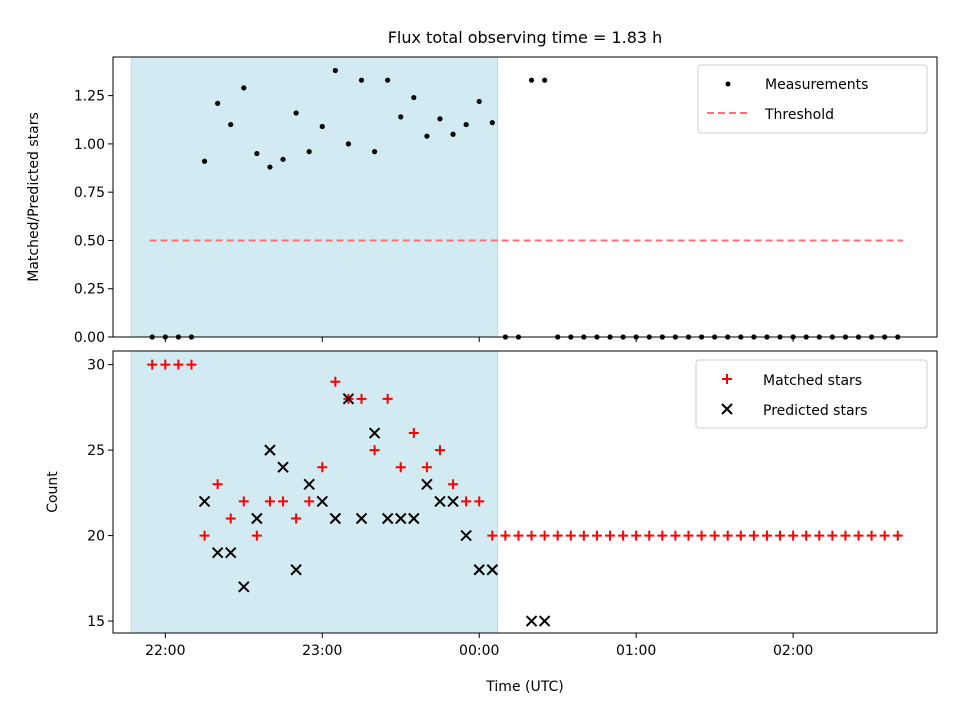 This screenshot has width=960, height=720. What do you see at coordinates (89, 193) in the screenshot?
I see `top-y-tick-label: 0.75` at bounding box center [89, 193].